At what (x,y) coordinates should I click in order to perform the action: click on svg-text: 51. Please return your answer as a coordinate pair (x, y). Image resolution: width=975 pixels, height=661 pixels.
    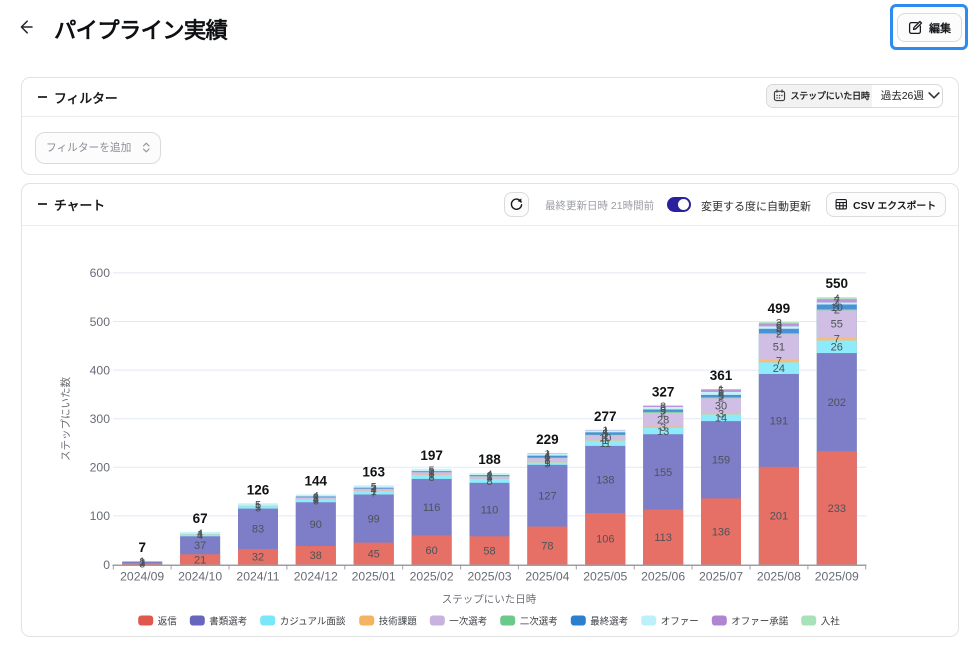
    Looking at the image, I should click on (779, 347).